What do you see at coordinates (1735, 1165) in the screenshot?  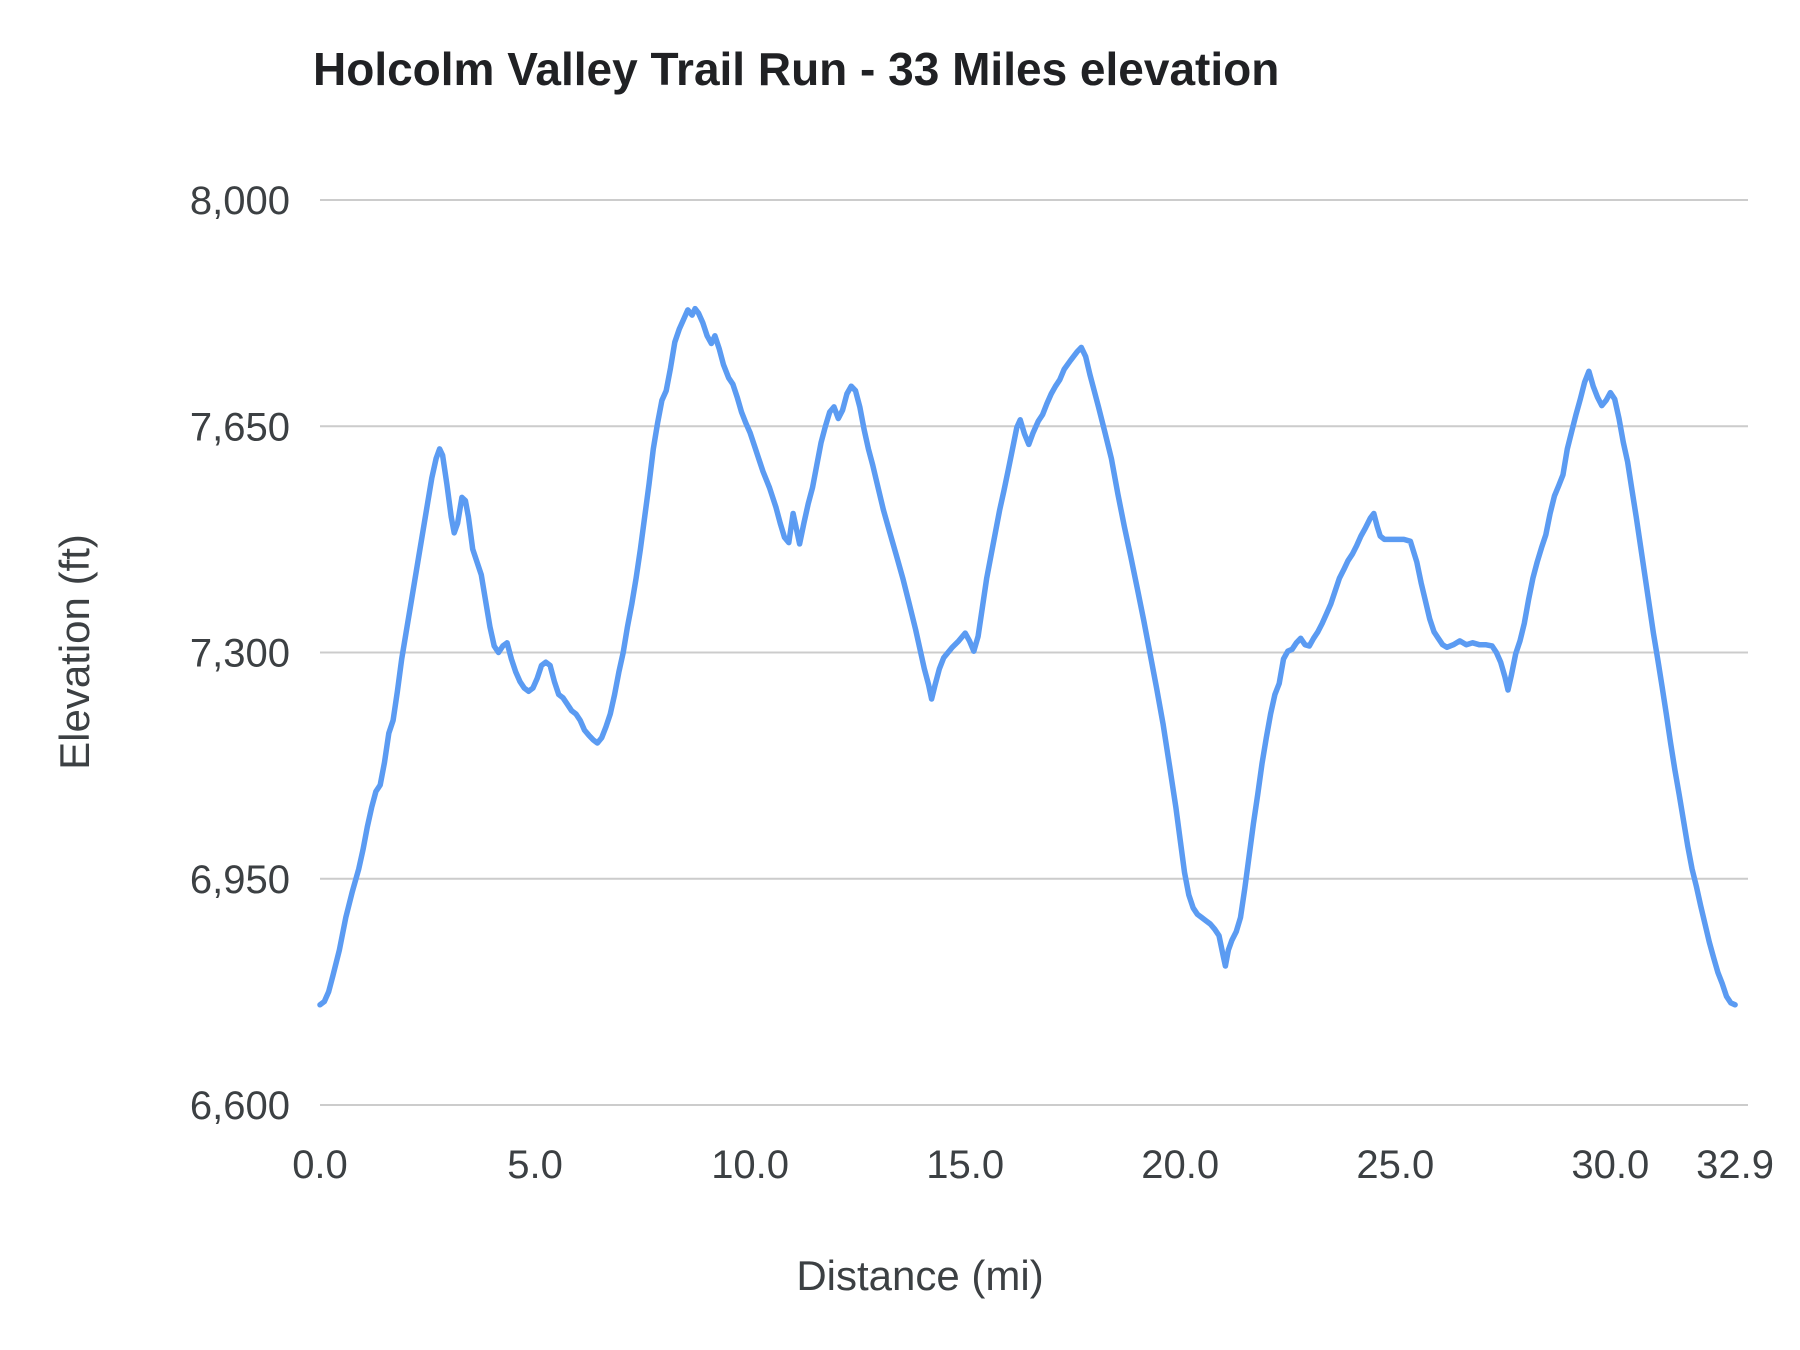 I see `x-tick-label: 32.9` at bounding box center [1735, 1165].